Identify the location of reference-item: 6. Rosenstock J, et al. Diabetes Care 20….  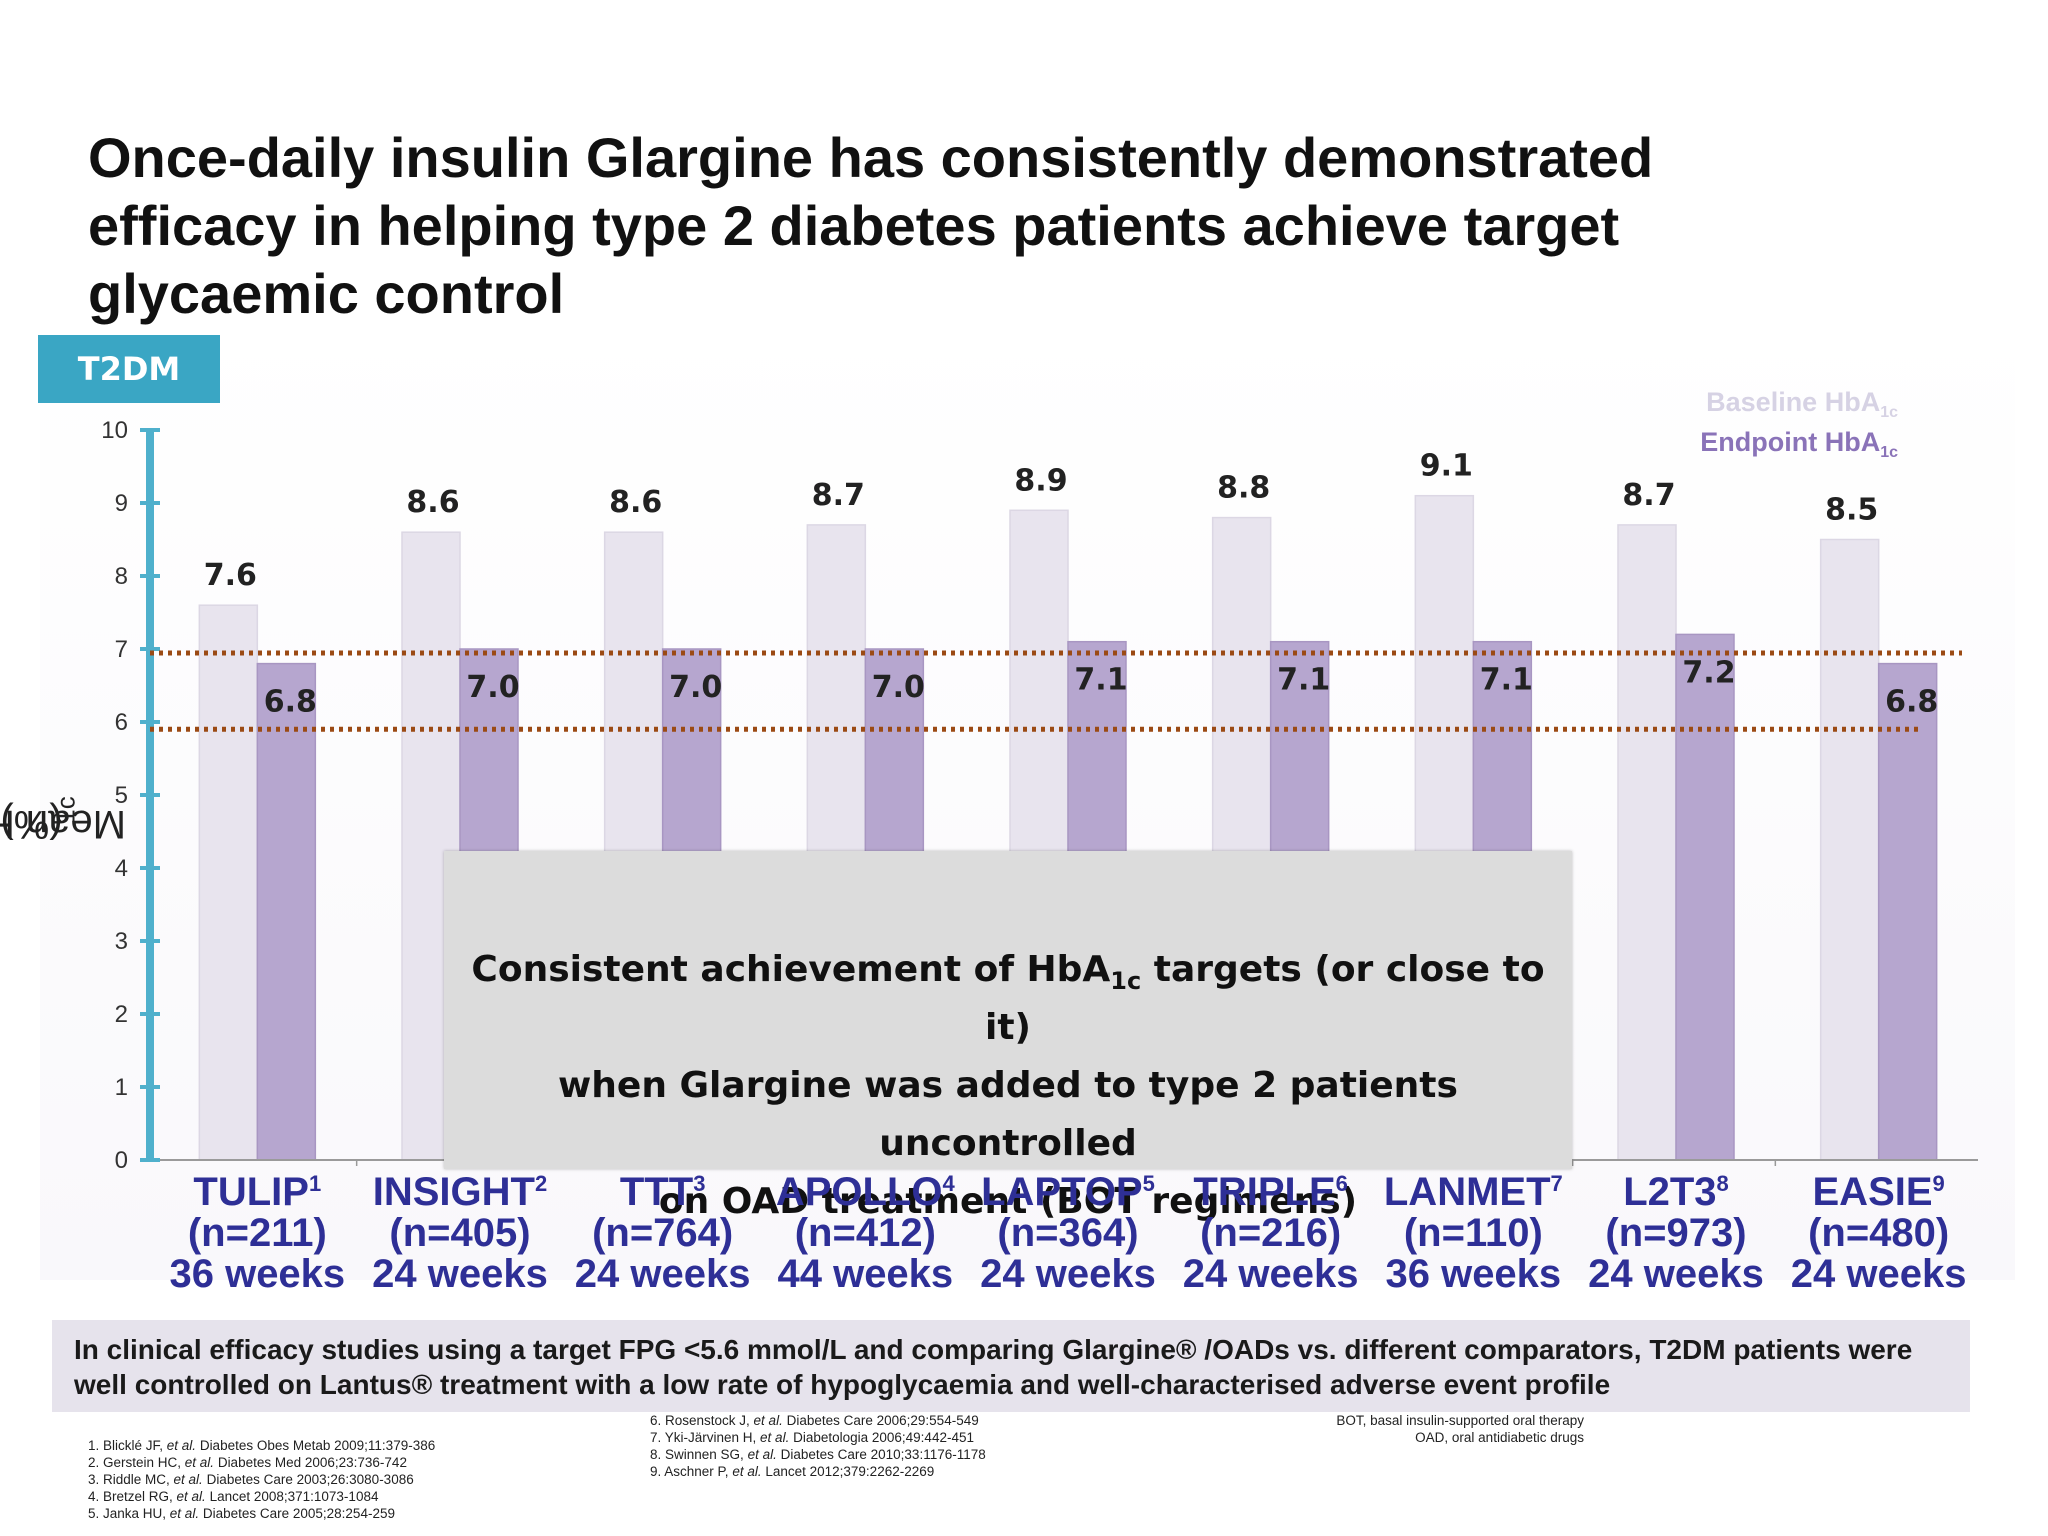
(818, 1420).